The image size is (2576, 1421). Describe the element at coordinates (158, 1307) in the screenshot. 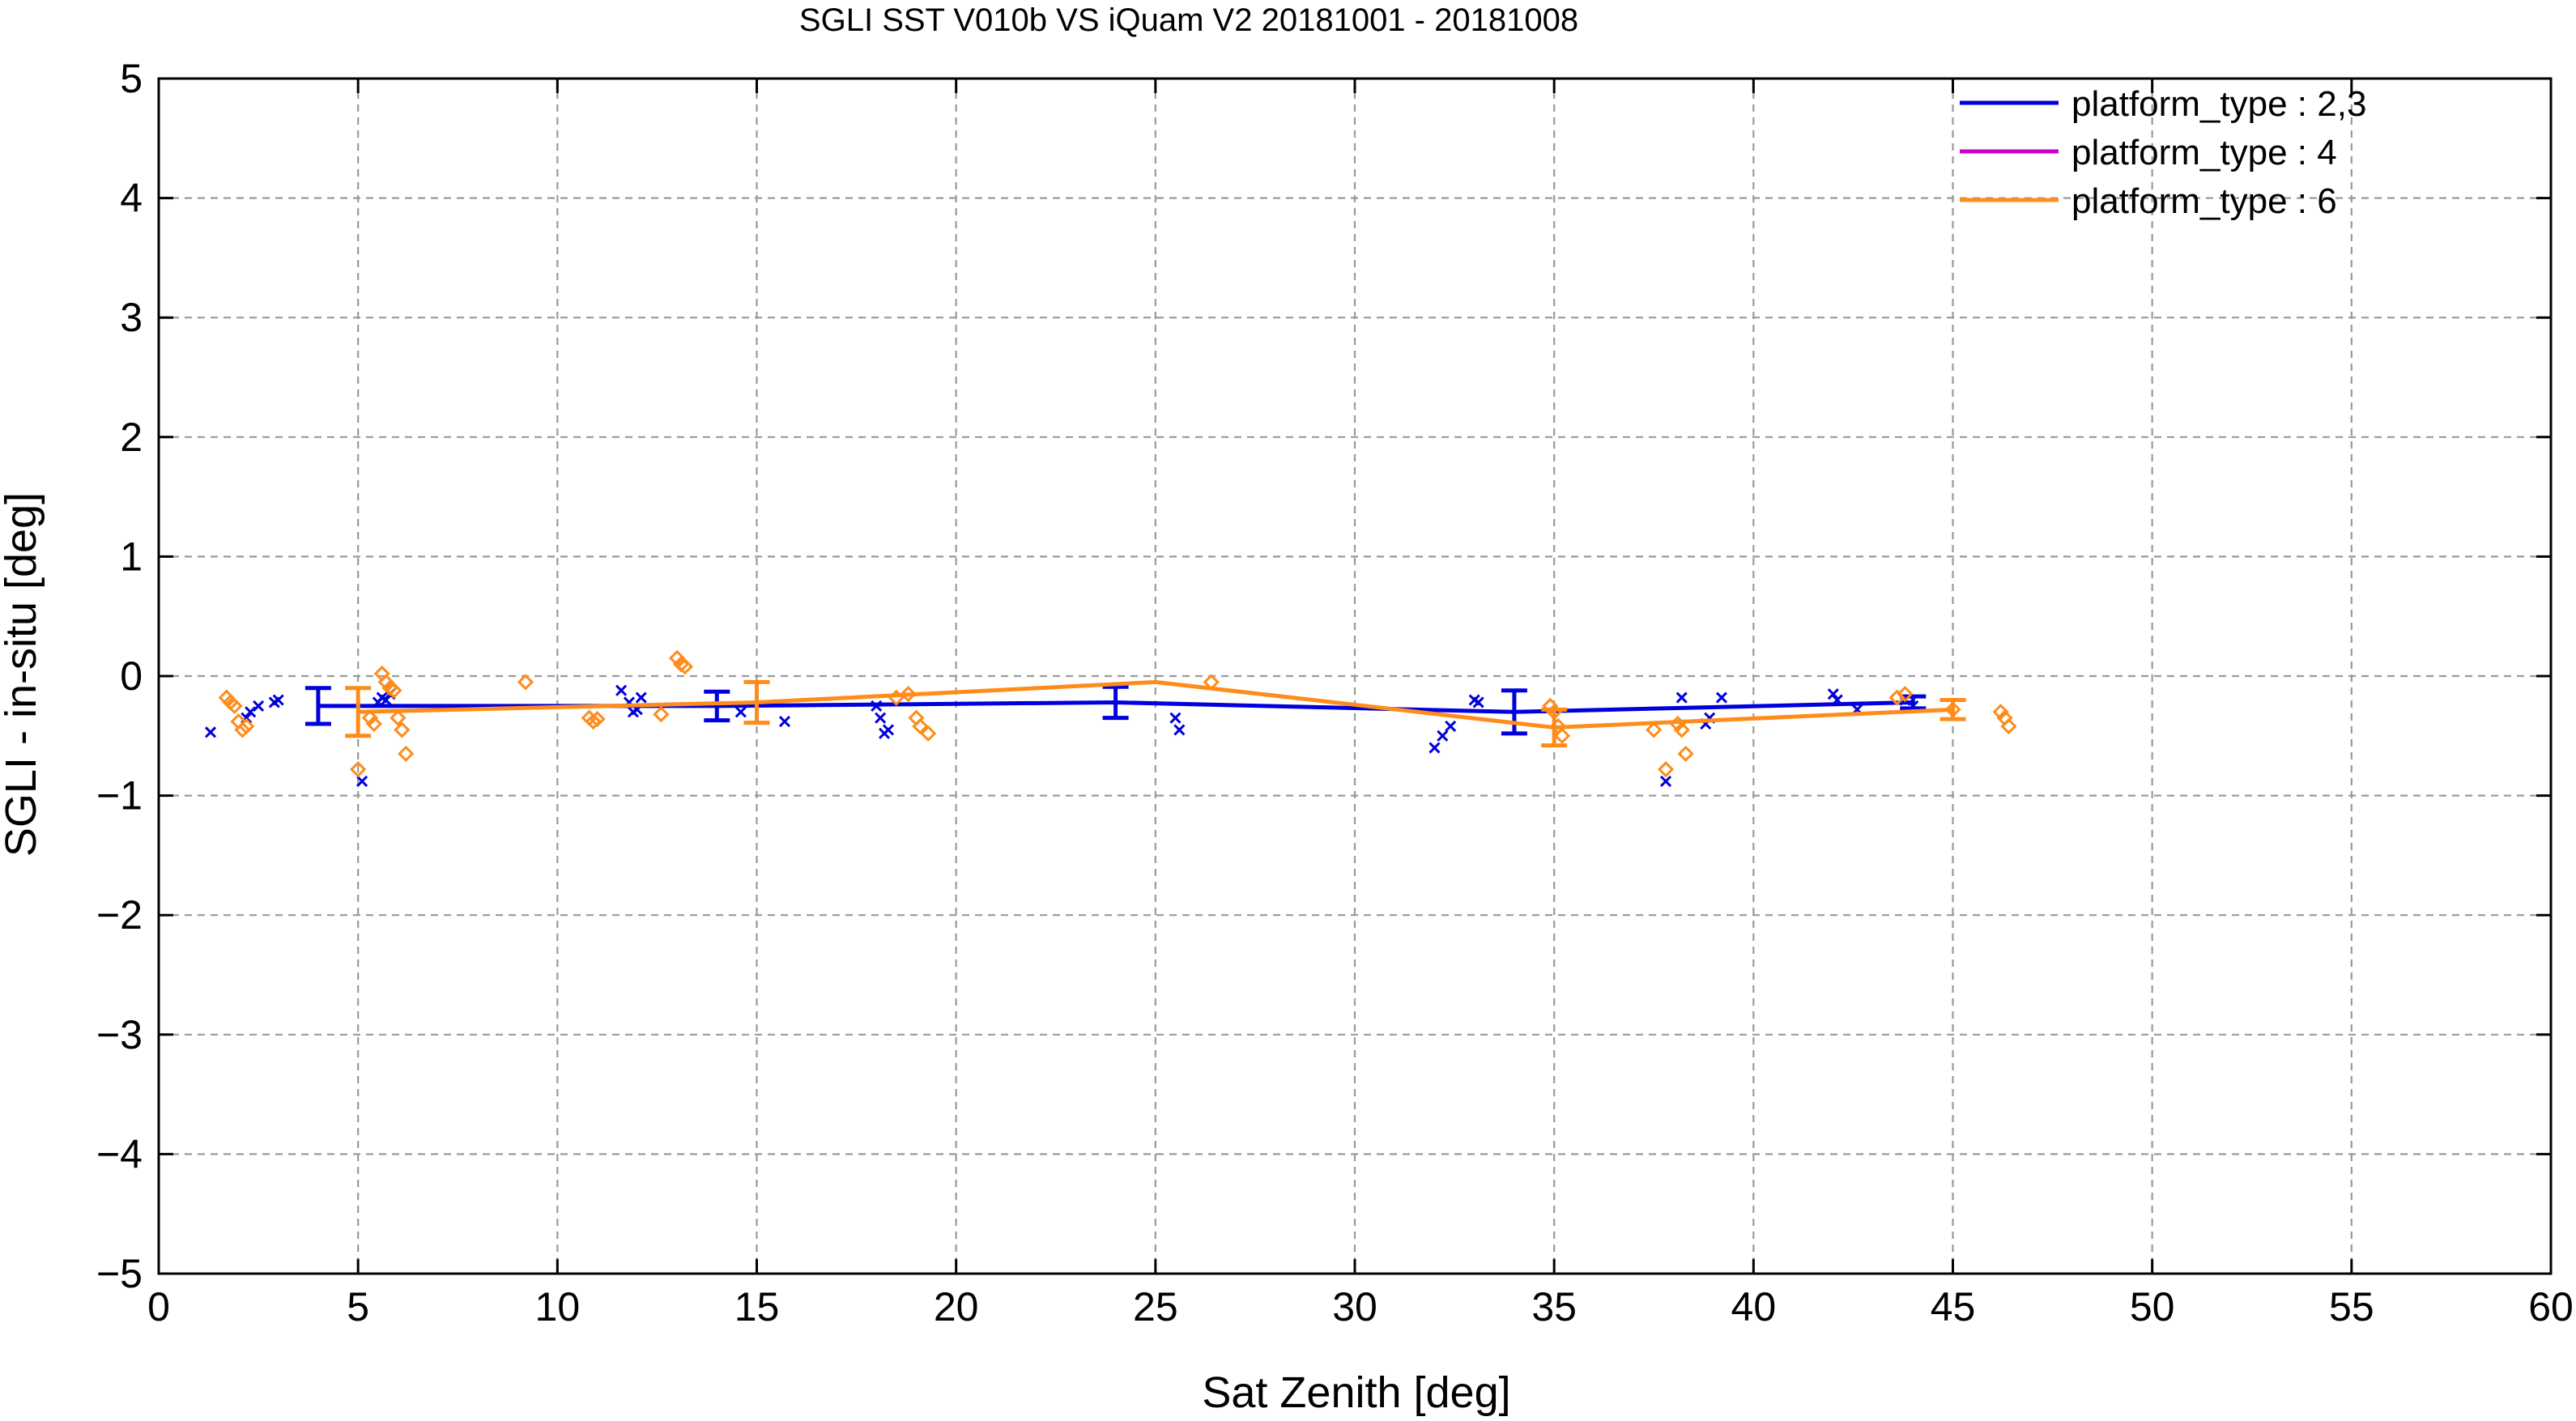

I see `x-tick-label: 0` at that location.